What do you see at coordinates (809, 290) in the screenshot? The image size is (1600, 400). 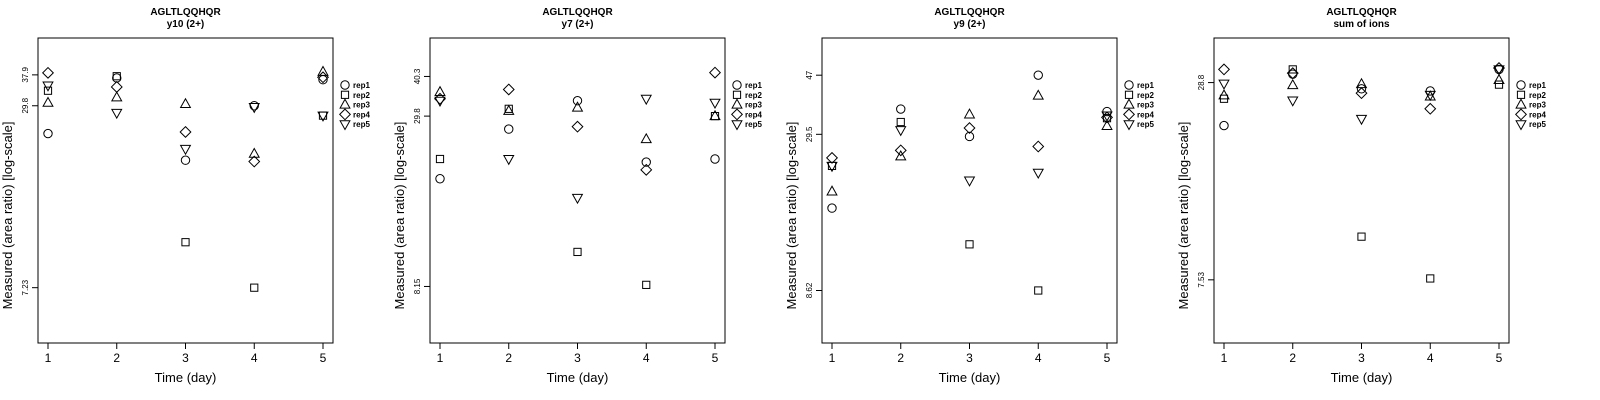 I see `y-tick-label: 8.62` at bounding box center [809, 290].